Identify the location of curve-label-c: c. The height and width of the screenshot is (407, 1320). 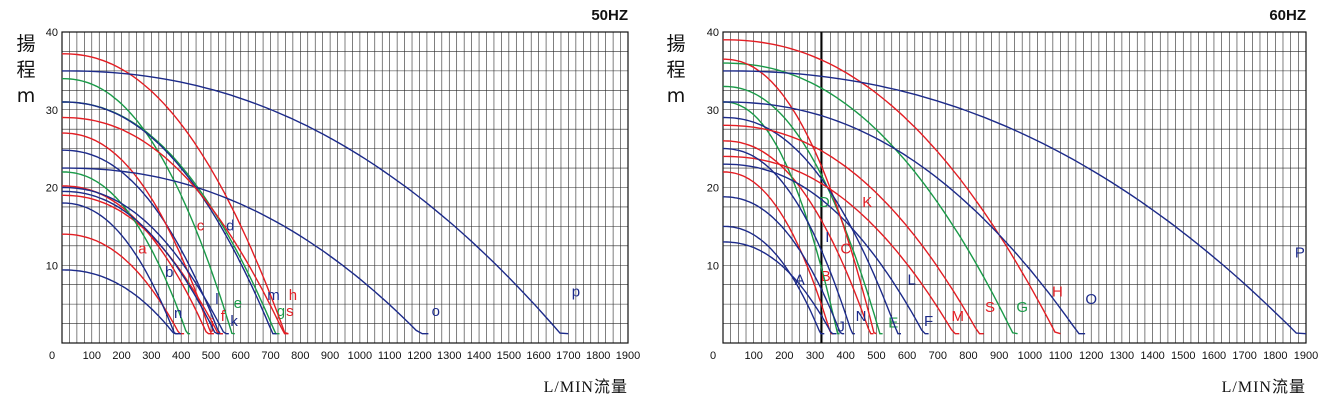
(201, 225).